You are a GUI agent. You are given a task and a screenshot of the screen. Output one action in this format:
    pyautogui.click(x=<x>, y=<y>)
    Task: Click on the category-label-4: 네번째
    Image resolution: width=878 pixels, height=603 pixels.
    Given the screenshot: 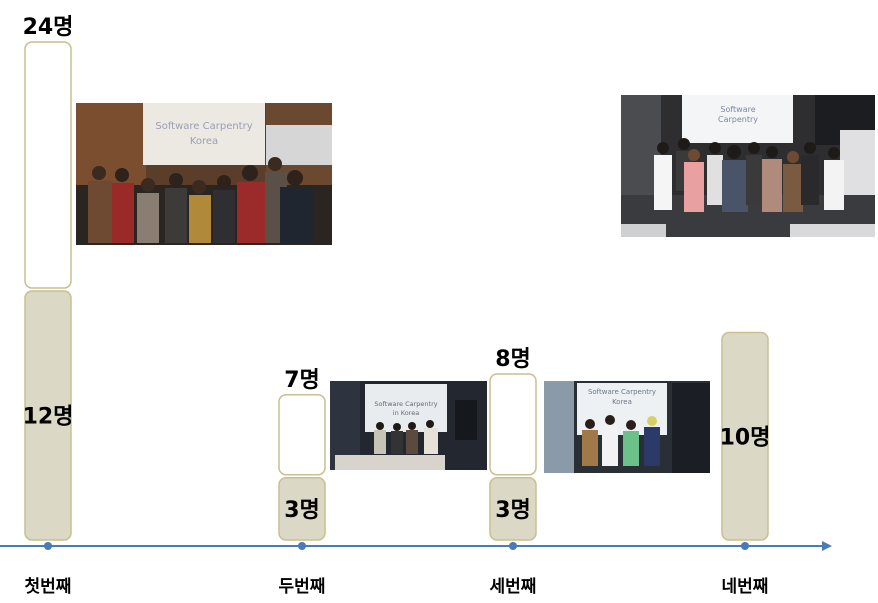 What is the action you would take?
    pyautogui.click(x=745, y=587)
    